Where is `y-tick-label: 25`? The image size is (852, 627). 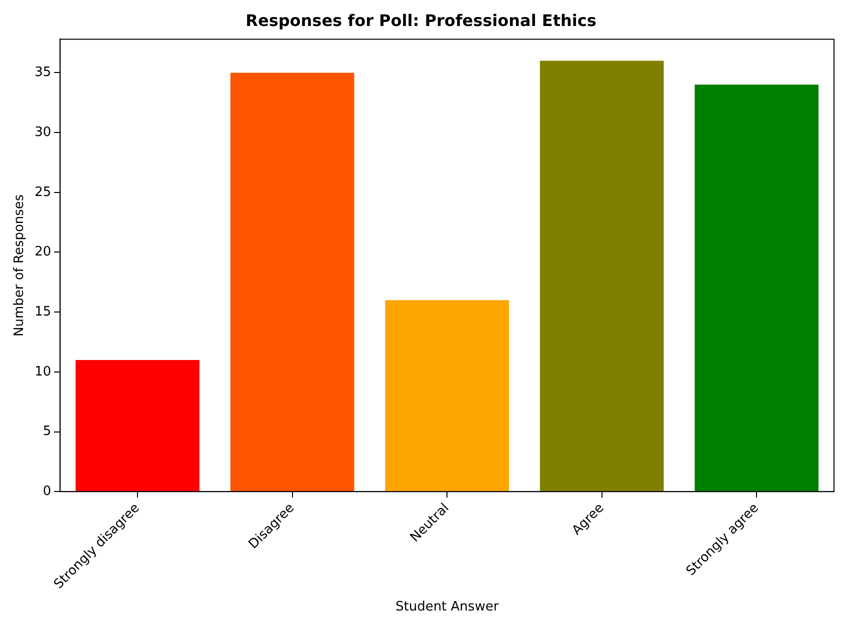 y-tick-label: 25 is located at coordinates (43, 192).